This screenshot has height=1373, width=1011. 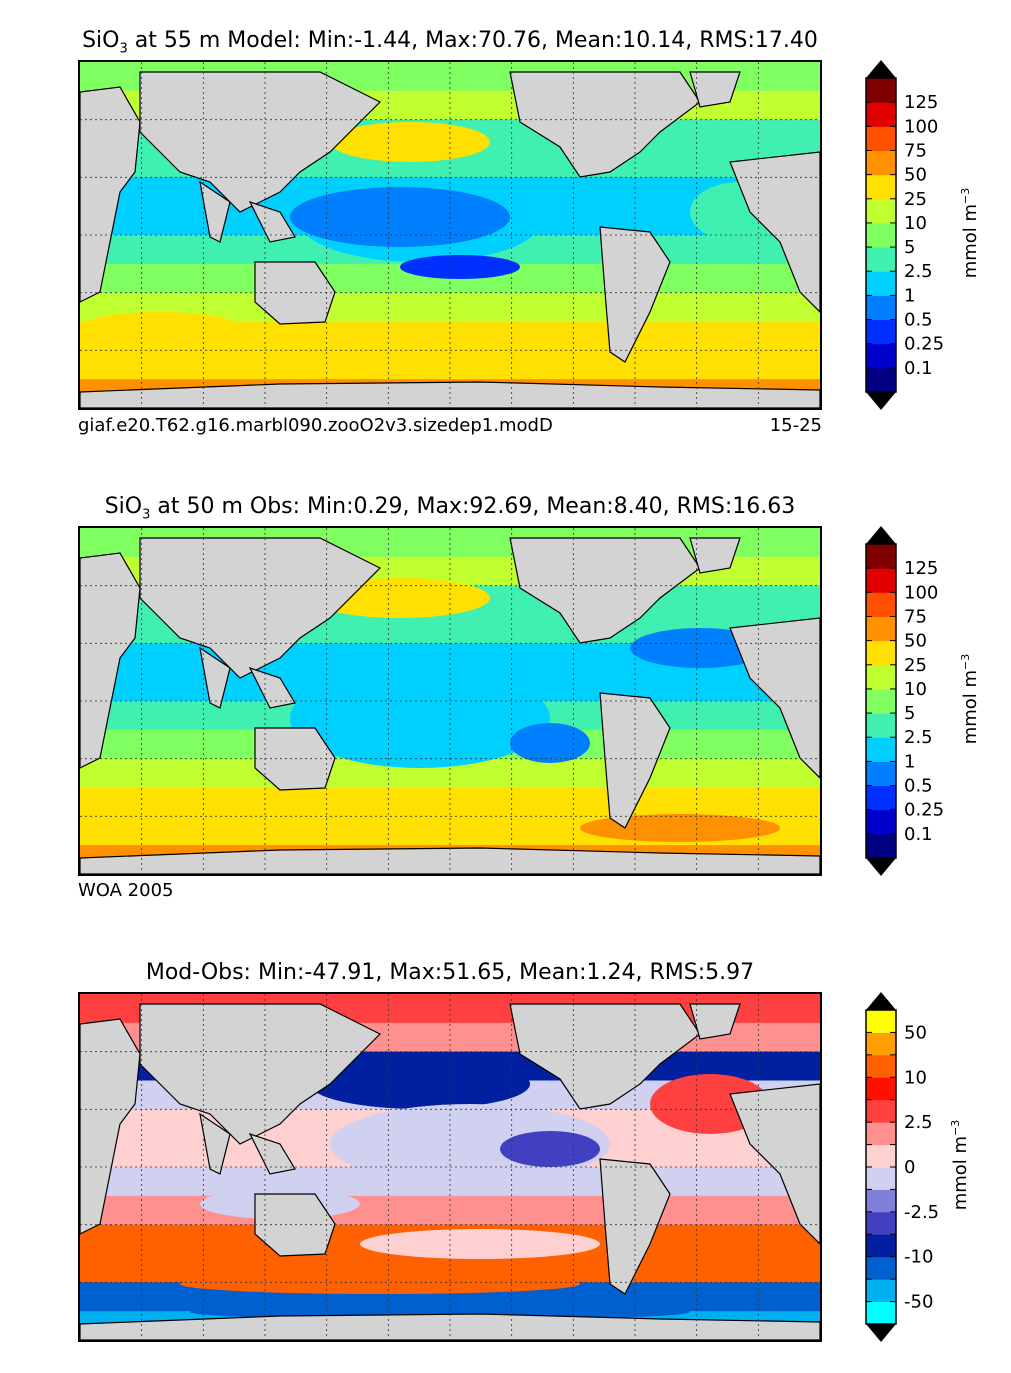 I want to click on colorbar: -50 -10 -2.5 0 2.5 10 50, so click(x=902, y=1167).